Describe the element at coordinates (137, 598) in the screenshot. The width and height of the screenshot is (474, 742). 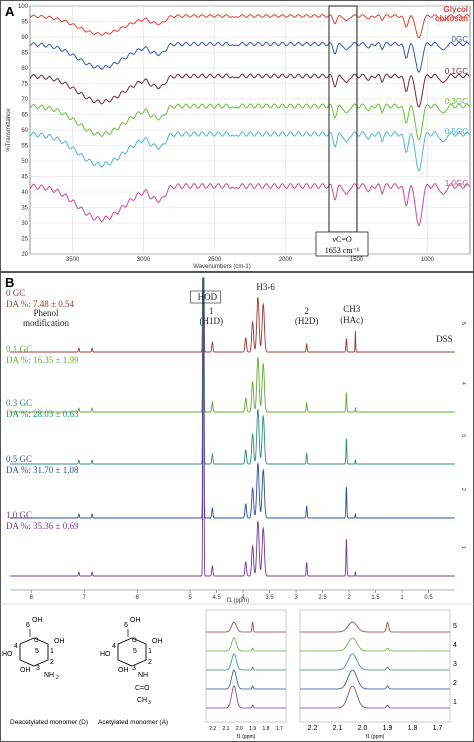
I see `nmr-xtick: 6` at that location.